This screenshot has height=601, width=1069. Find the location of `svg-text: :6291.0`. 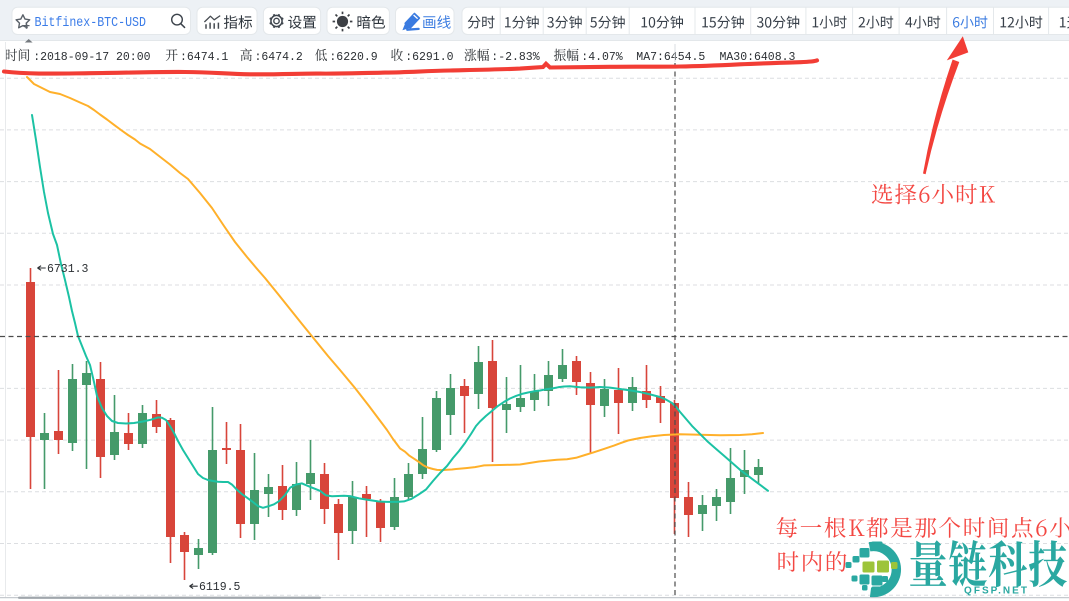

svg-text: :6291.0 is located at coordinates (429, 57).